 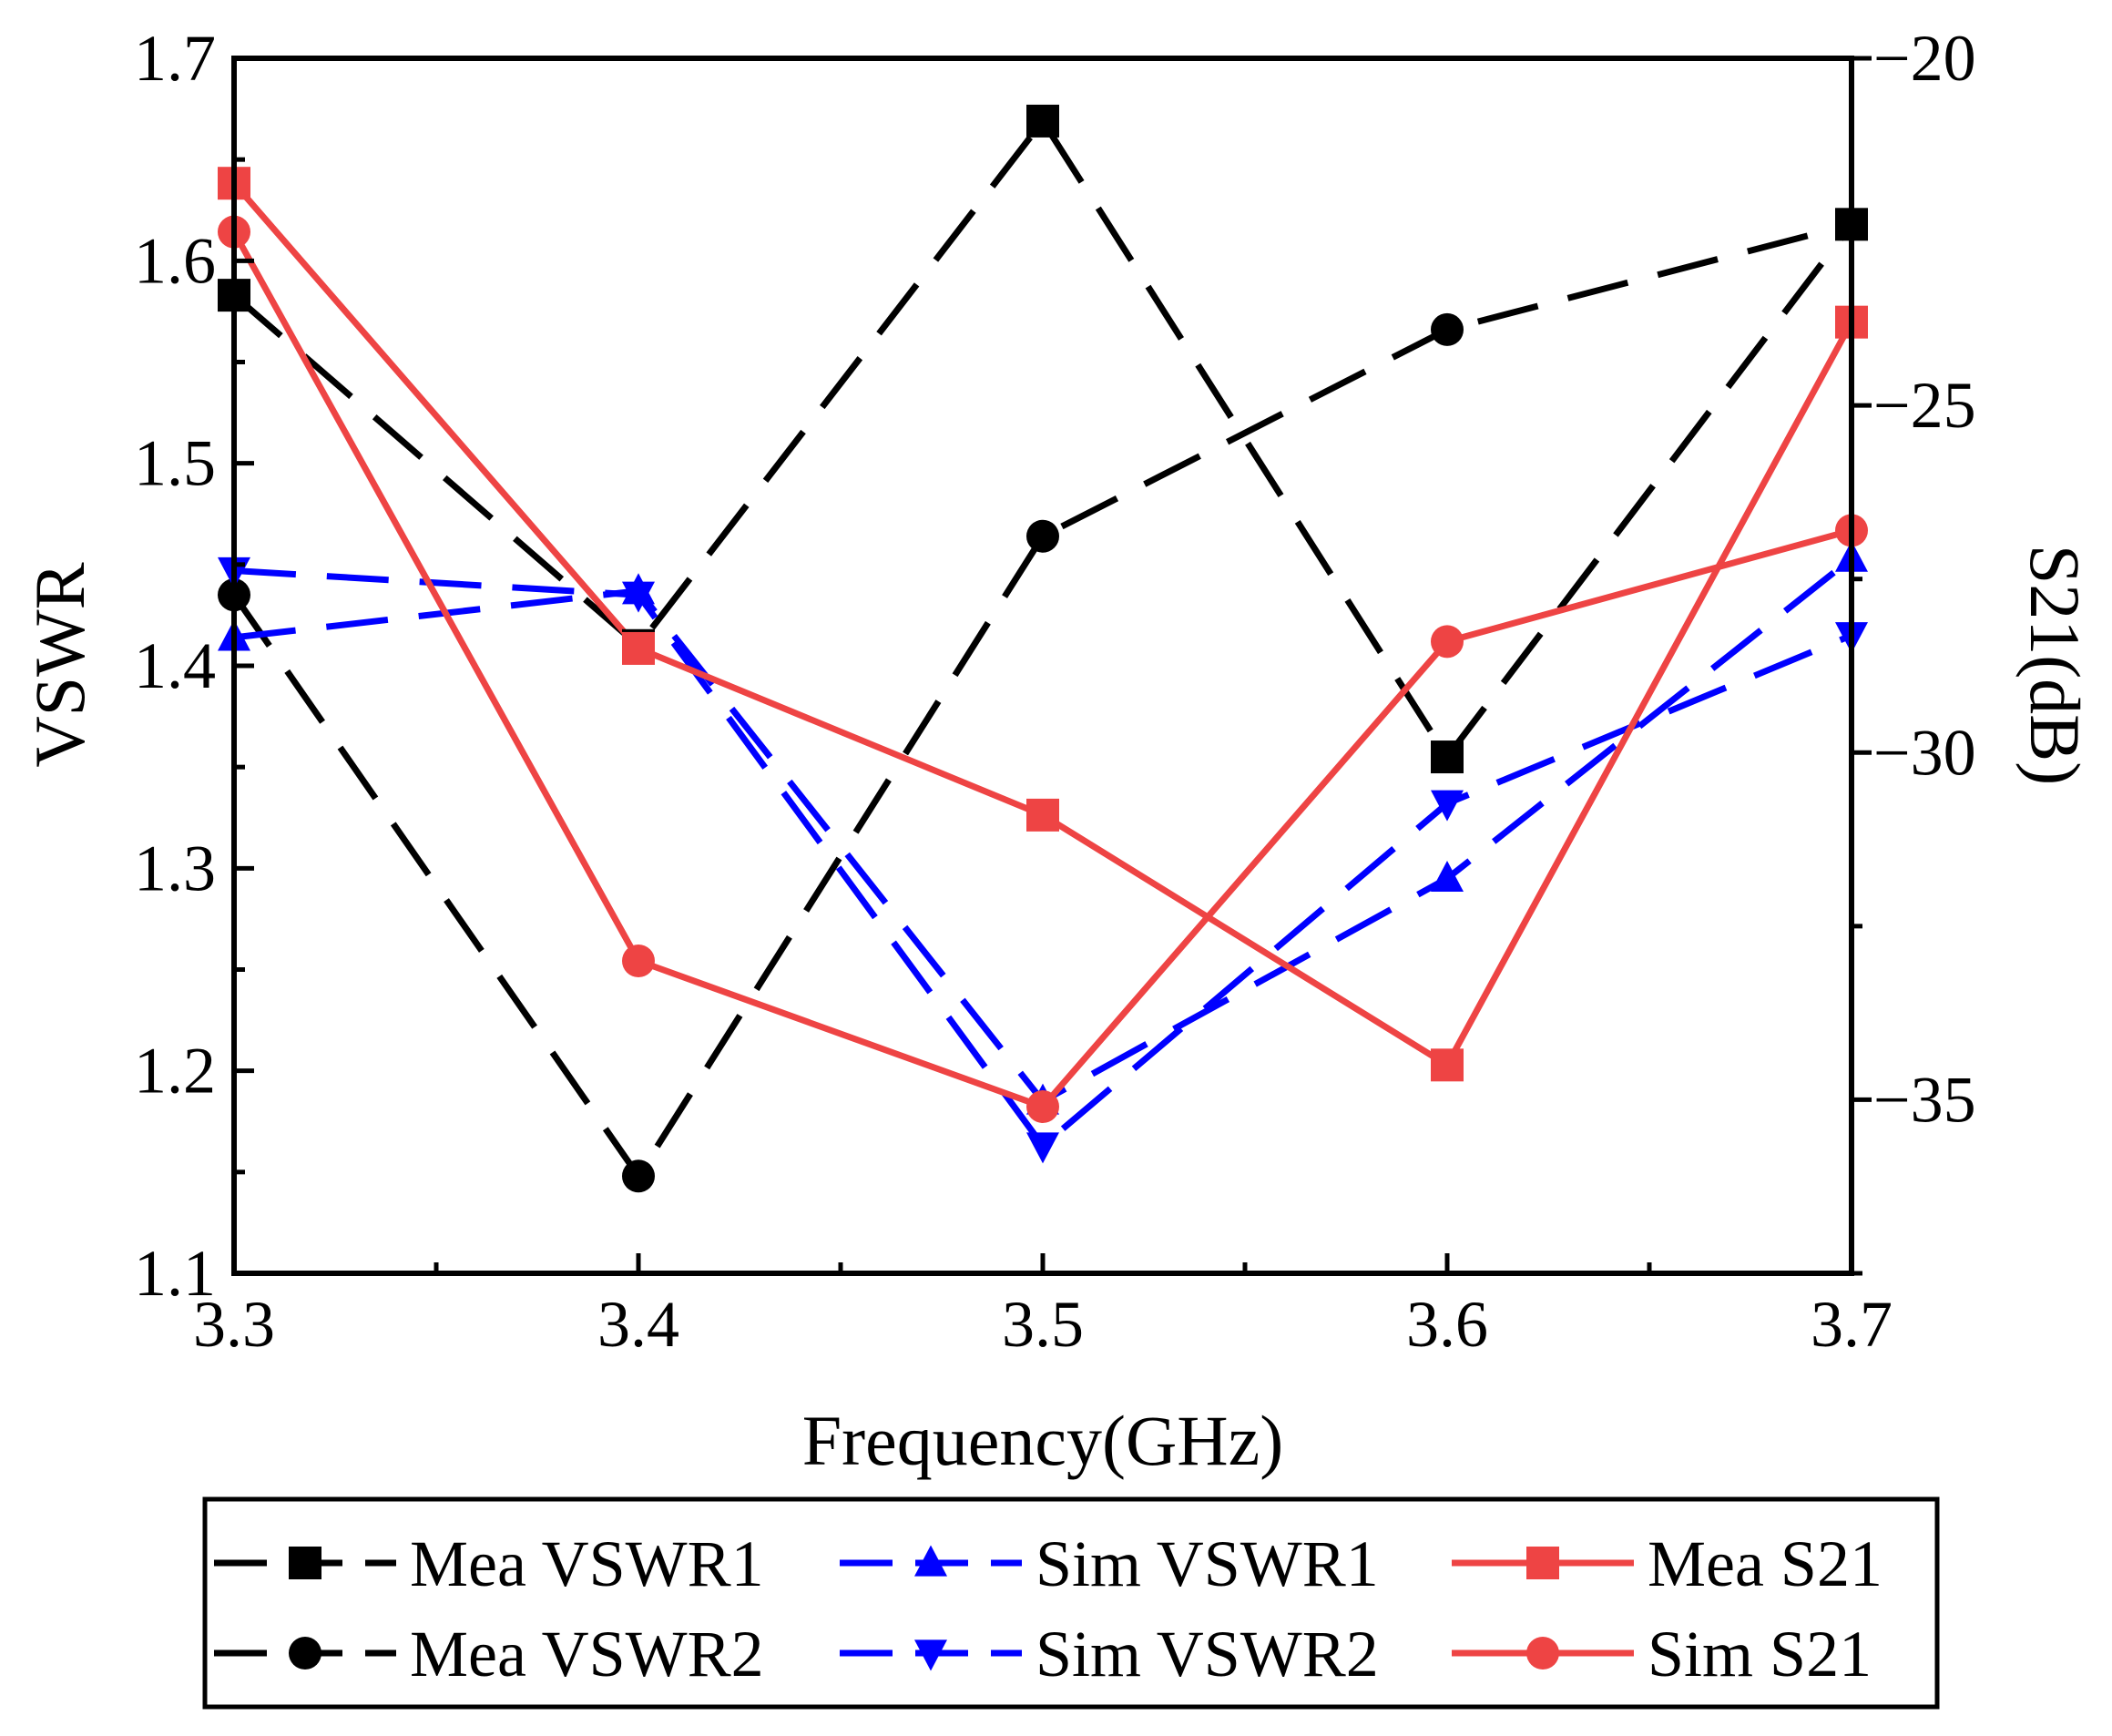 What do you see at coordinates (175, 260) in the screenshot?
I see `y-tick-label: 1.6` at bounding box center [175, 260].